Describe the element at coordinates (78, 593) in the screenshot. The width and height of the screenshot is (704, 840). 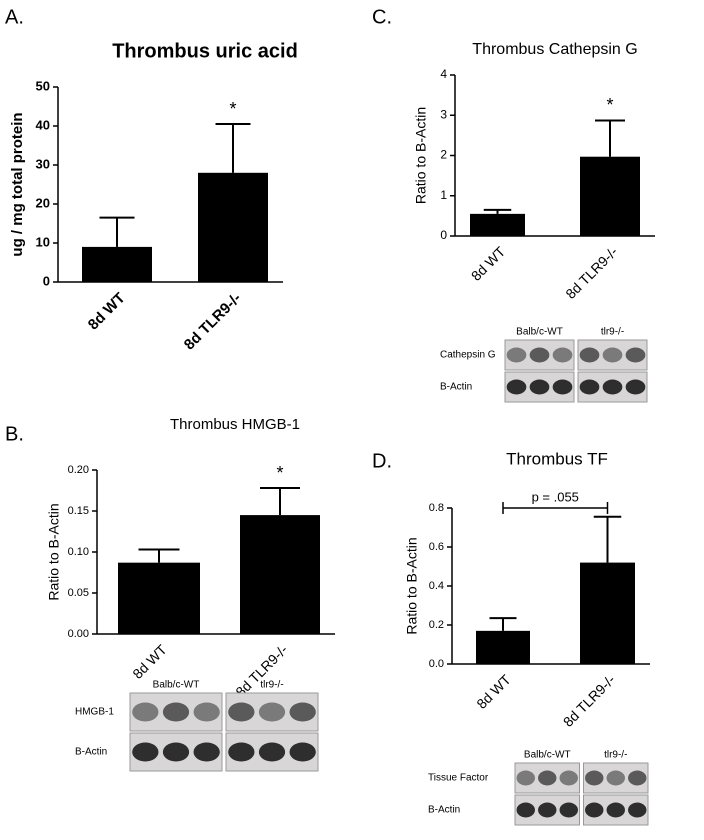
I see `y-tick-label: 0.05` at that location.